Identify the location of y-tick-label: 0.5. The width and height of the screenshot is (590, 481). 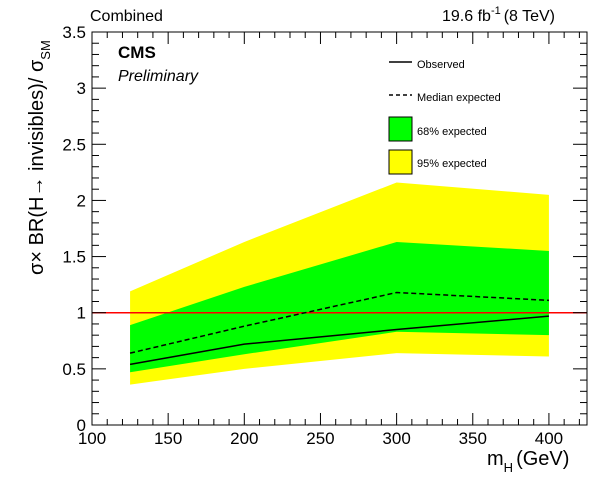
(74, 369).